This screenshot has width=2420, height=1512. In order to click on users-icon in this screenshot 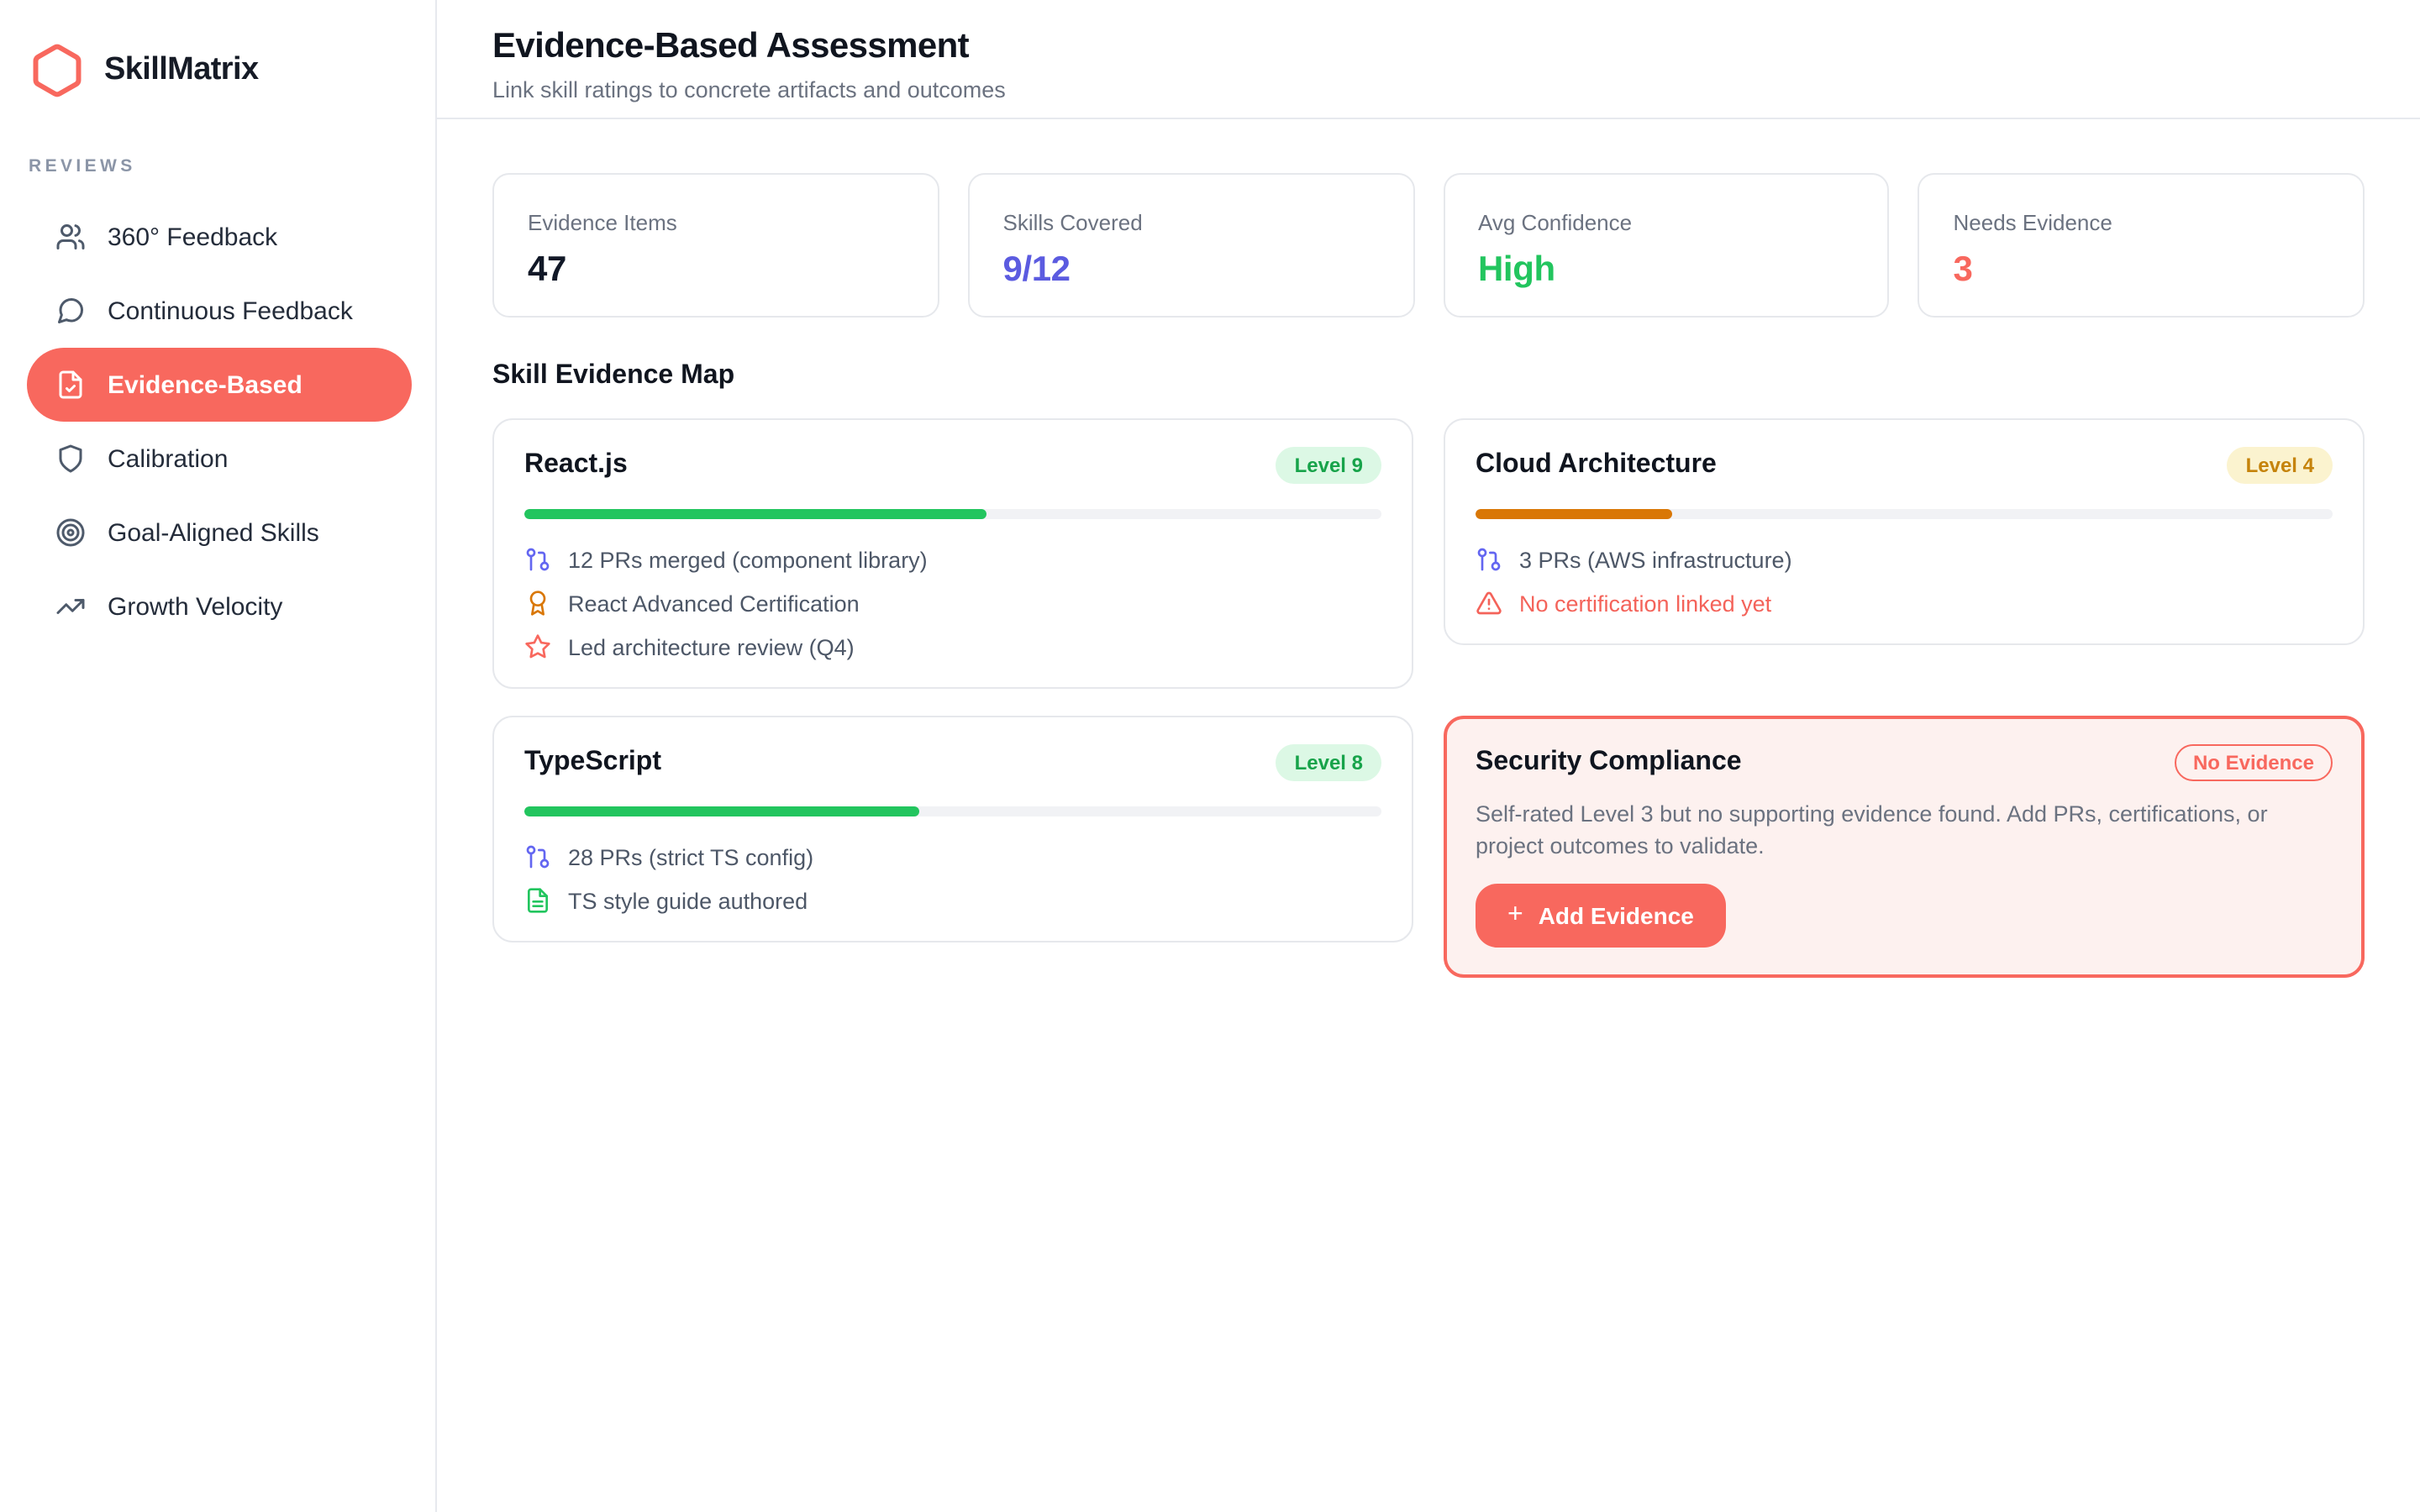, I will do `click(70, 237)`.